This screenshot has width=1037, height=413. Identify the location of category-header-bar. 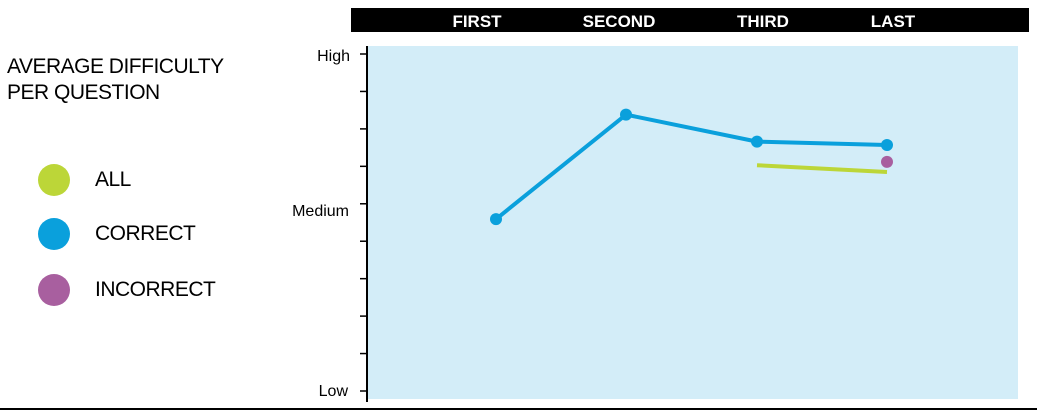
(690, 20).